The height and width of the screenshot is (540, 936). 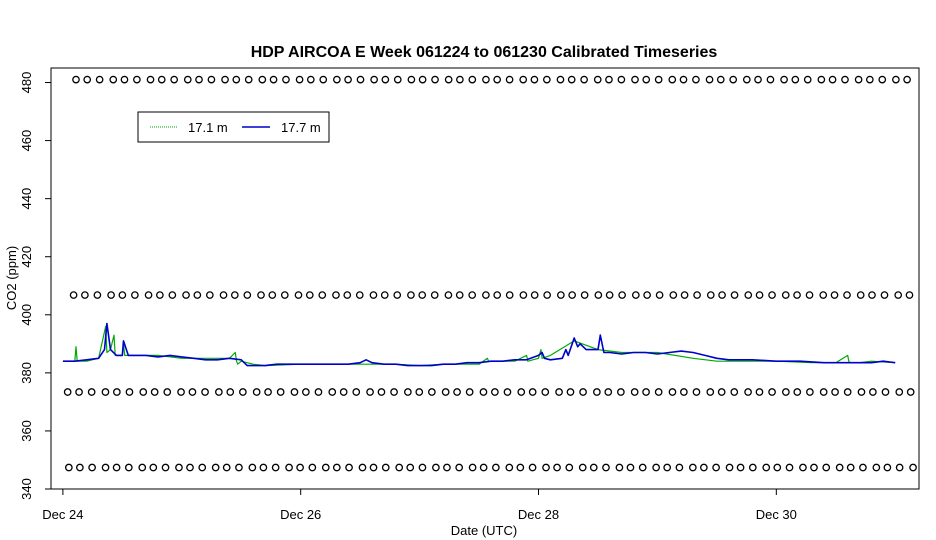 What do you see at coordinates (26, 489) in the screenshot?
I see `y-tick-label: 340` at bounding box center [26, 489].